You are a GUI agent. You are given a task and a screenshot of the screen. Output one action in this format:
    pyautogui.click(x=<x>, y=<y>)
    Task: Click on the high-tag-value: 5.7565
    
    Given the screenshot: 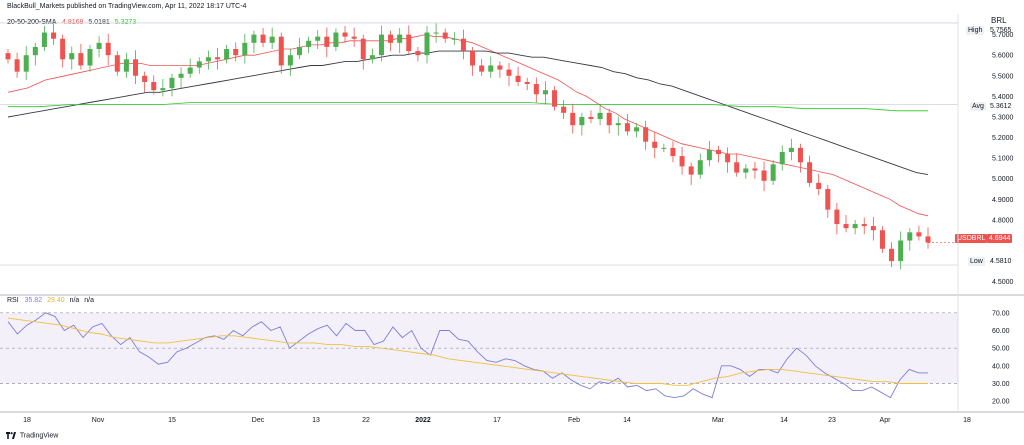 What is the action you would take?
    pyautogui.click(x=1001, y=30)
    